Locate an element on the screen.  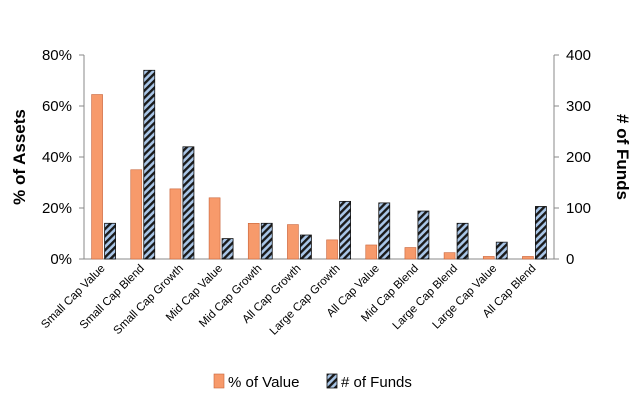
y-left-tick-label: 20% is located at coordinates (57, 208).